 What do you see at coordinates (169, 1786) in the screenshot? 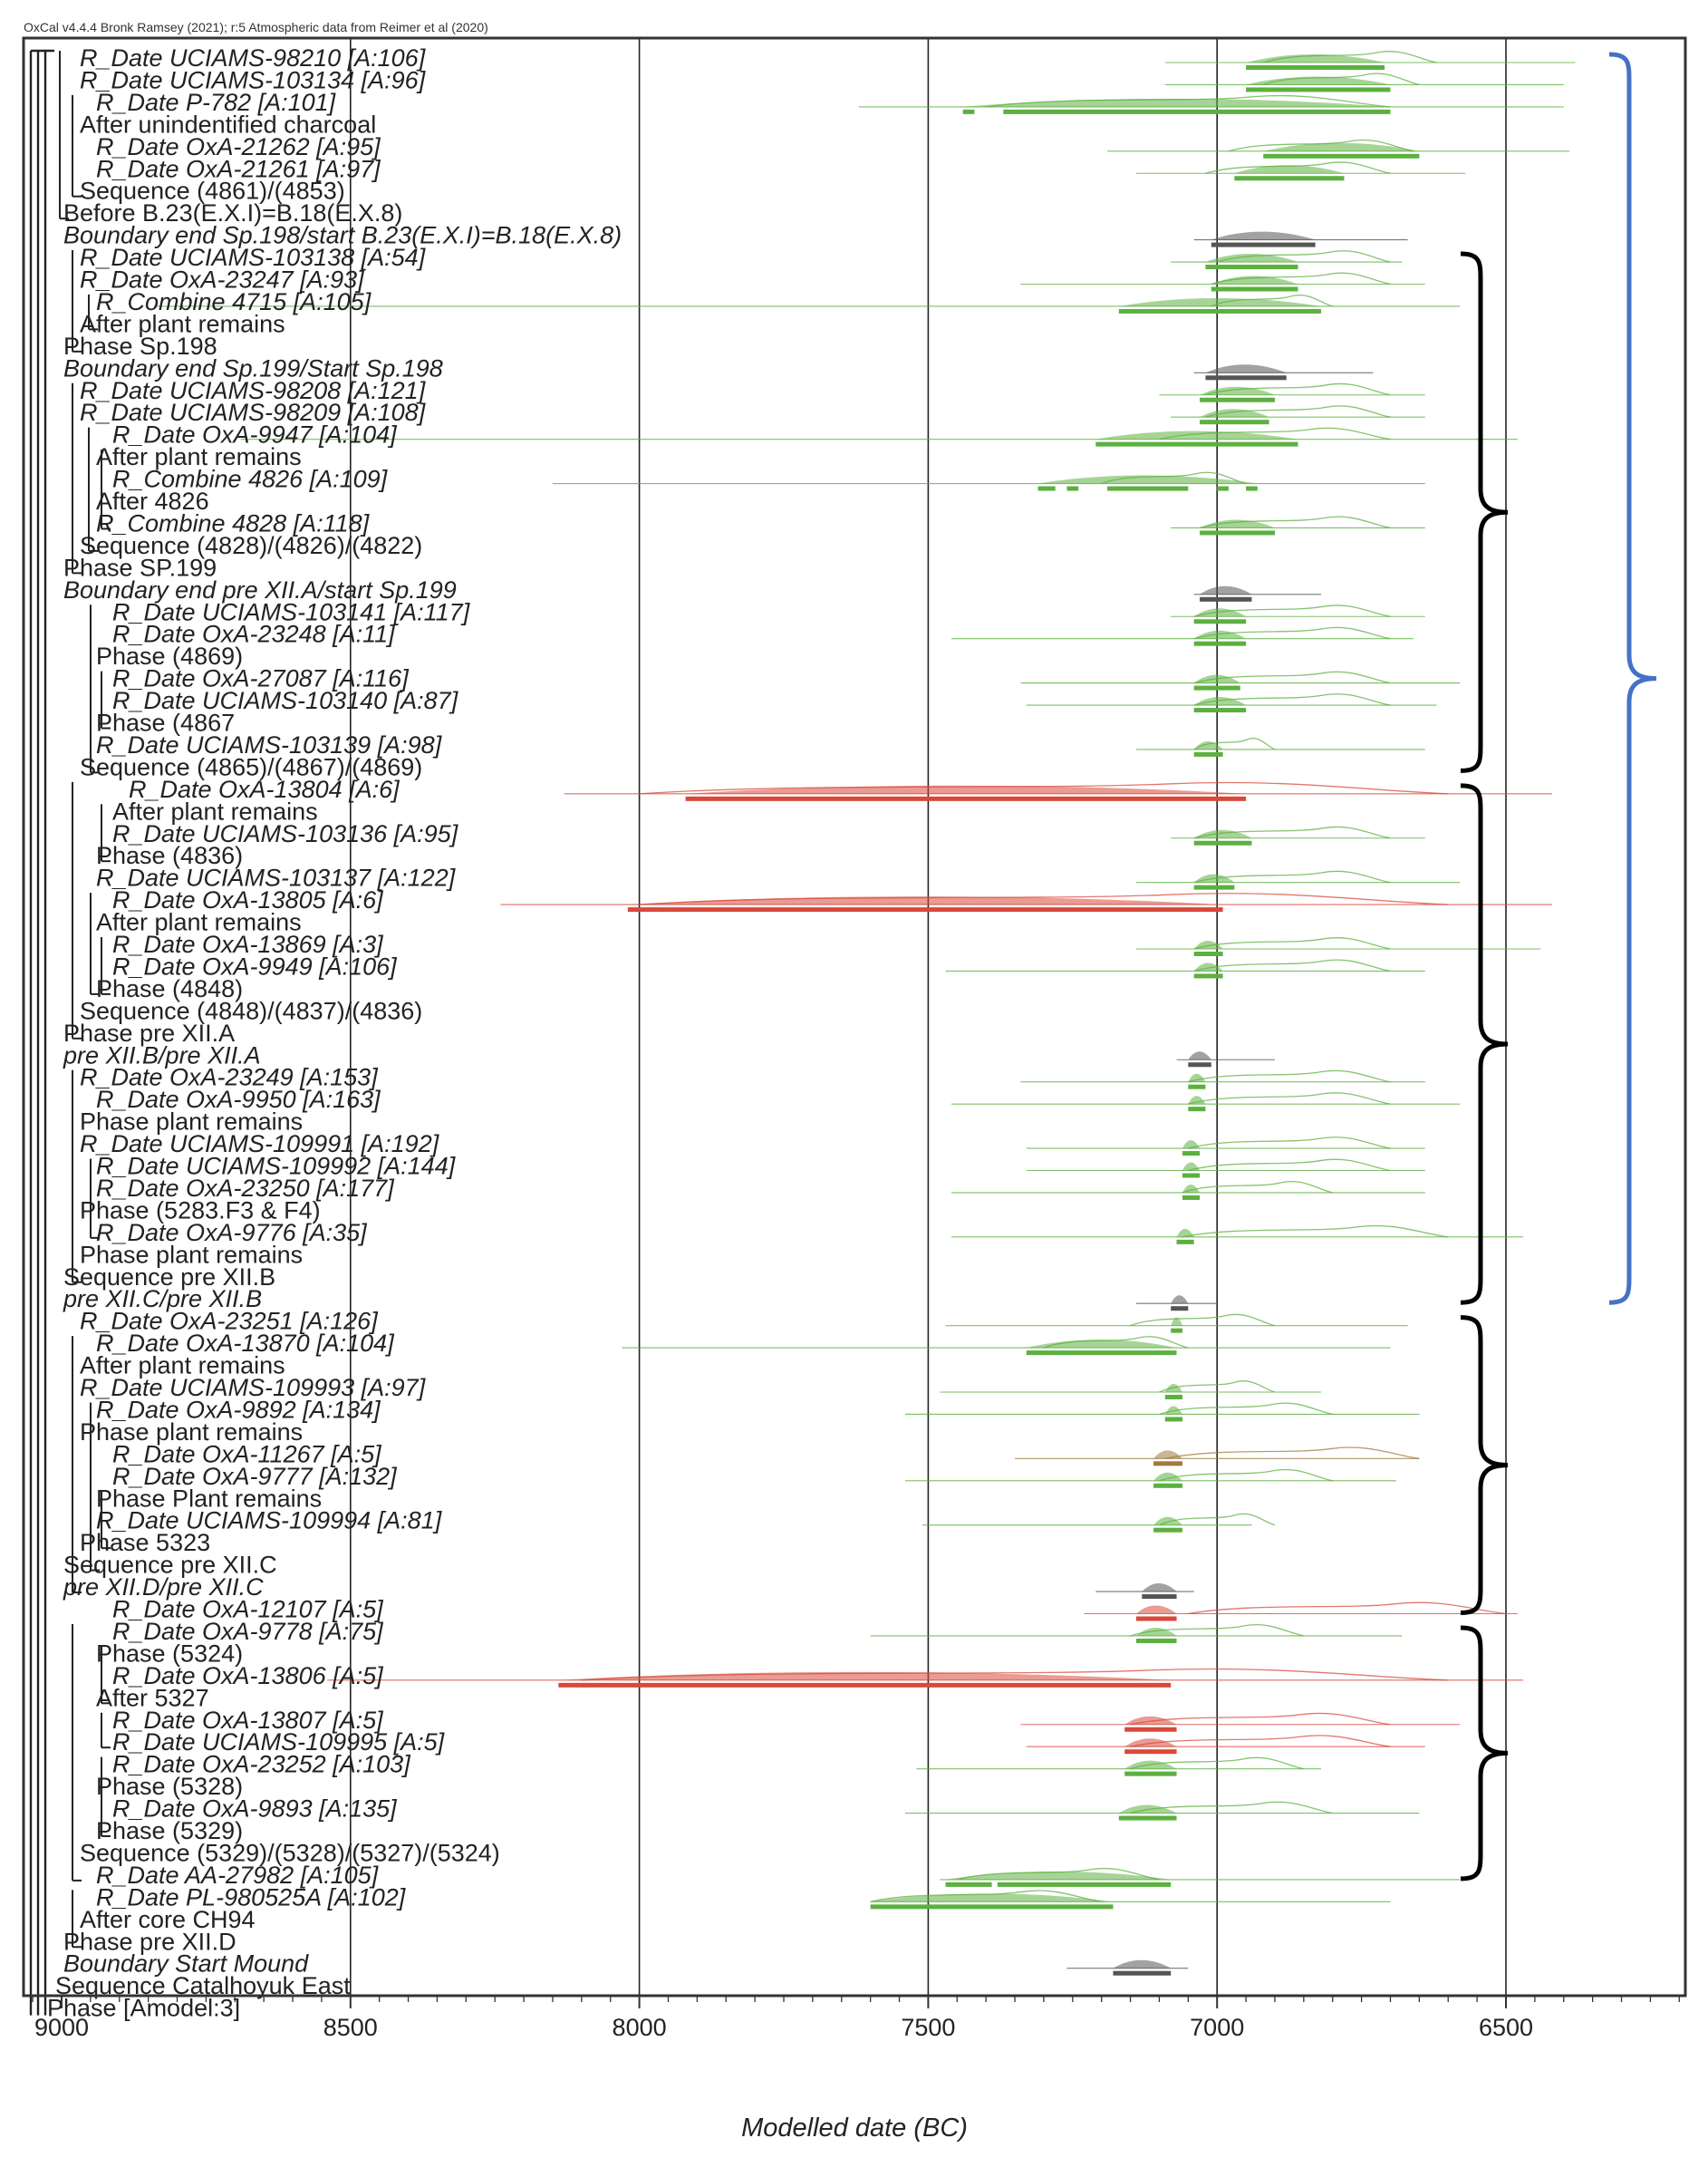
I see `row-label: Phase (5328)` at bounding box center [169, 1786].